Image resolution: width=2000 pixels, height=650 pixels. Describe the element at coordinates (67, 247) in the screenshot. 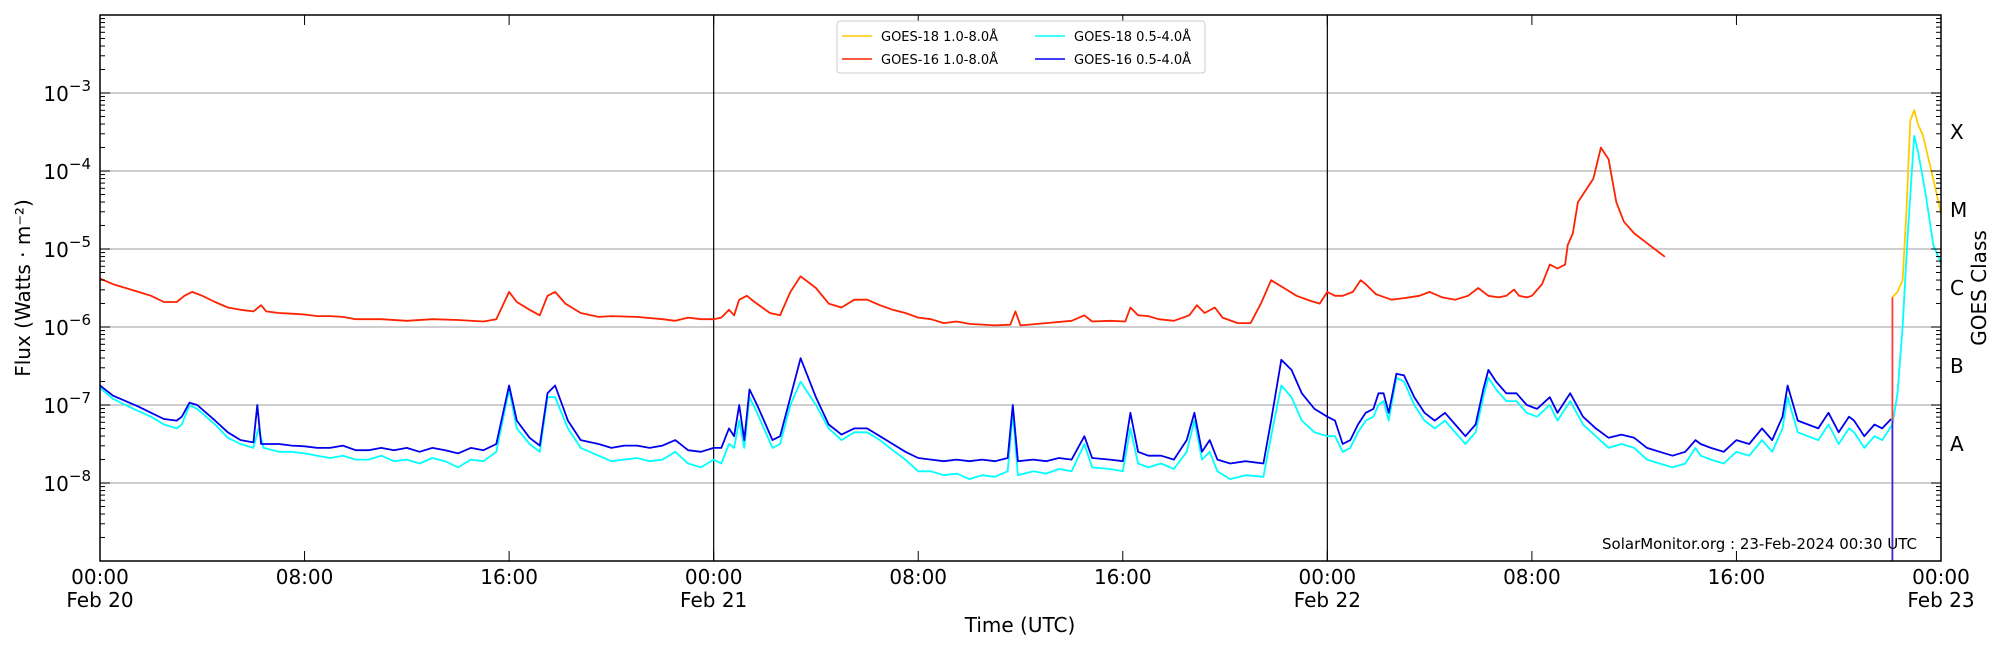

I see `y-tick-label: 10⁻⁵` at that location.